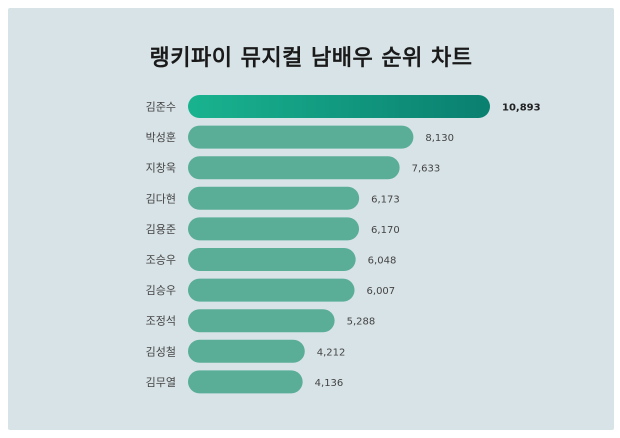 The height and width of the screenshot is (438, 620). What do you see at coordinates (161, 260) in the screenshot?
I see `category-label: 조승우` at bounding box center [161, 260].